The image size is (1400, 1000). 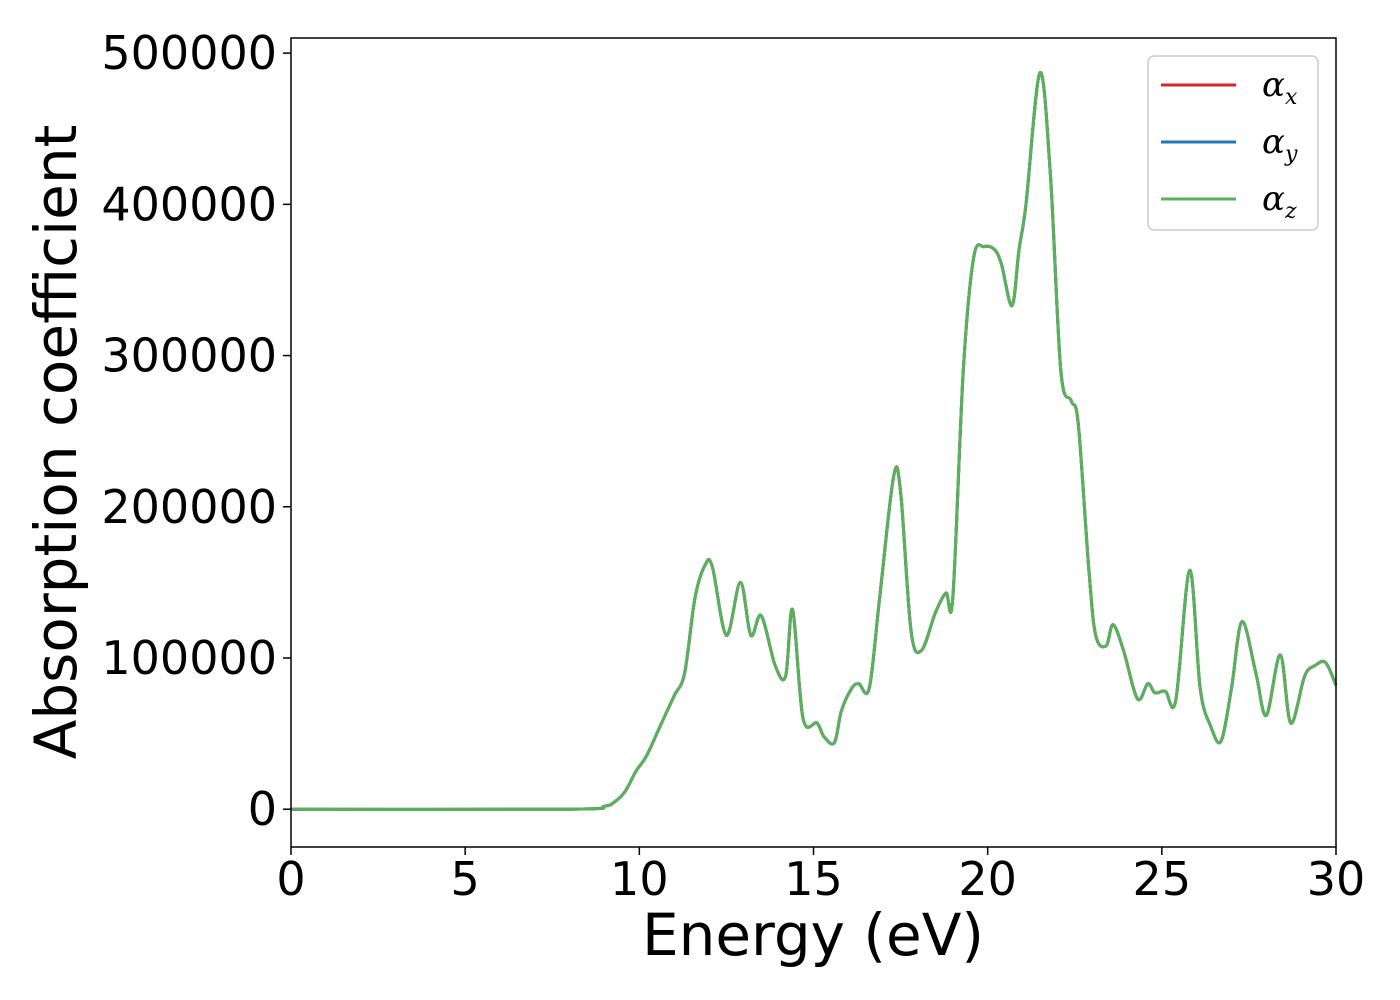 I want to click on x-axis-ticks: 0 5 10 15 20 25 30, so click(x=820, y=876).